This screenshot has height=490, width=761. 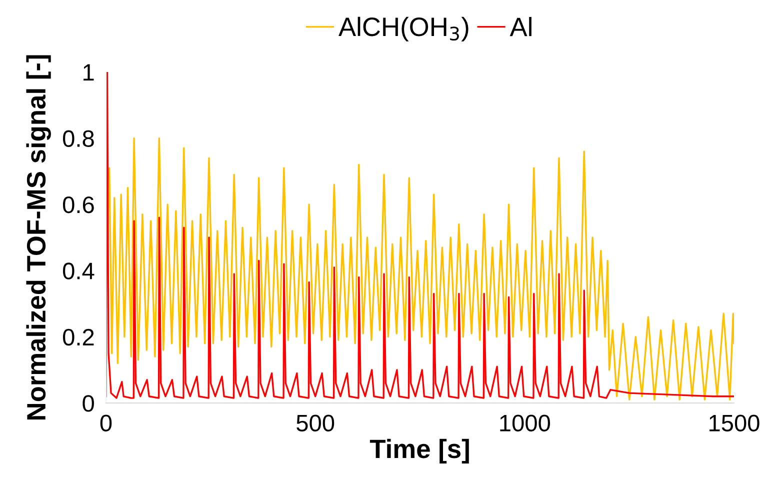 I want to click on y-tick-label: 0, so click(x=88, y=403).